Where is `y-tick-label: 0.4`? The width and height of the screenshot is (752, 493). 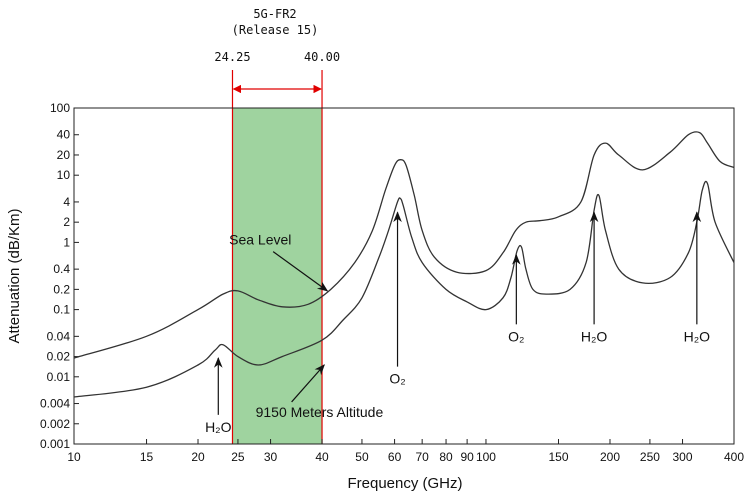
y-tick-label: 0.4 is located at coordinates (61, 269).